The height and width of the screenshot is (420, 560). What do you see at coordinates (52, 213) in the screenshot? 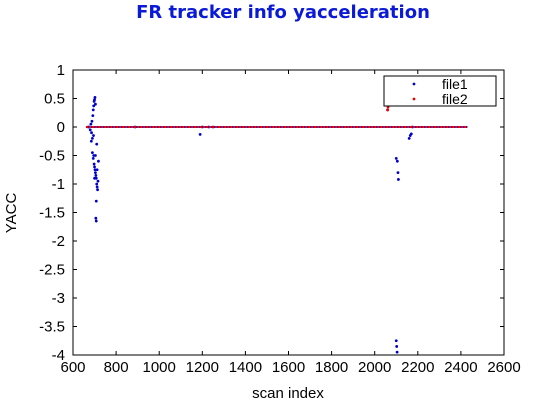
I see `y-tick-label: -1.5` at bounding box center [52, 213].